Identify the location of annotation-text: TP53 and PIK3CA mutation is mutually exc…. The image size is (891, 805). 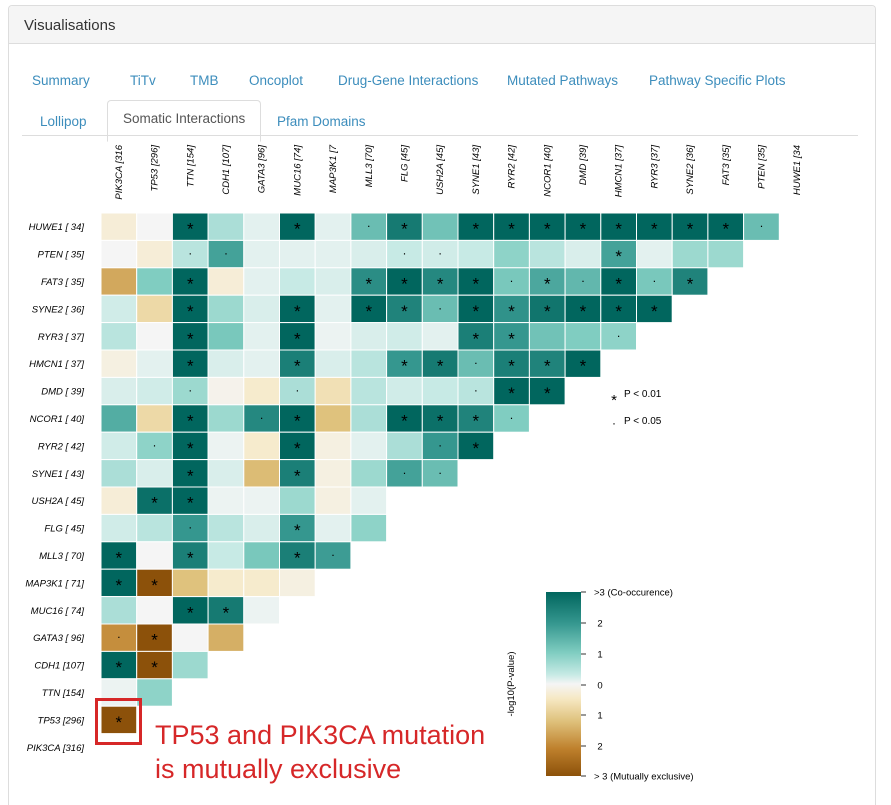
(320, 752).